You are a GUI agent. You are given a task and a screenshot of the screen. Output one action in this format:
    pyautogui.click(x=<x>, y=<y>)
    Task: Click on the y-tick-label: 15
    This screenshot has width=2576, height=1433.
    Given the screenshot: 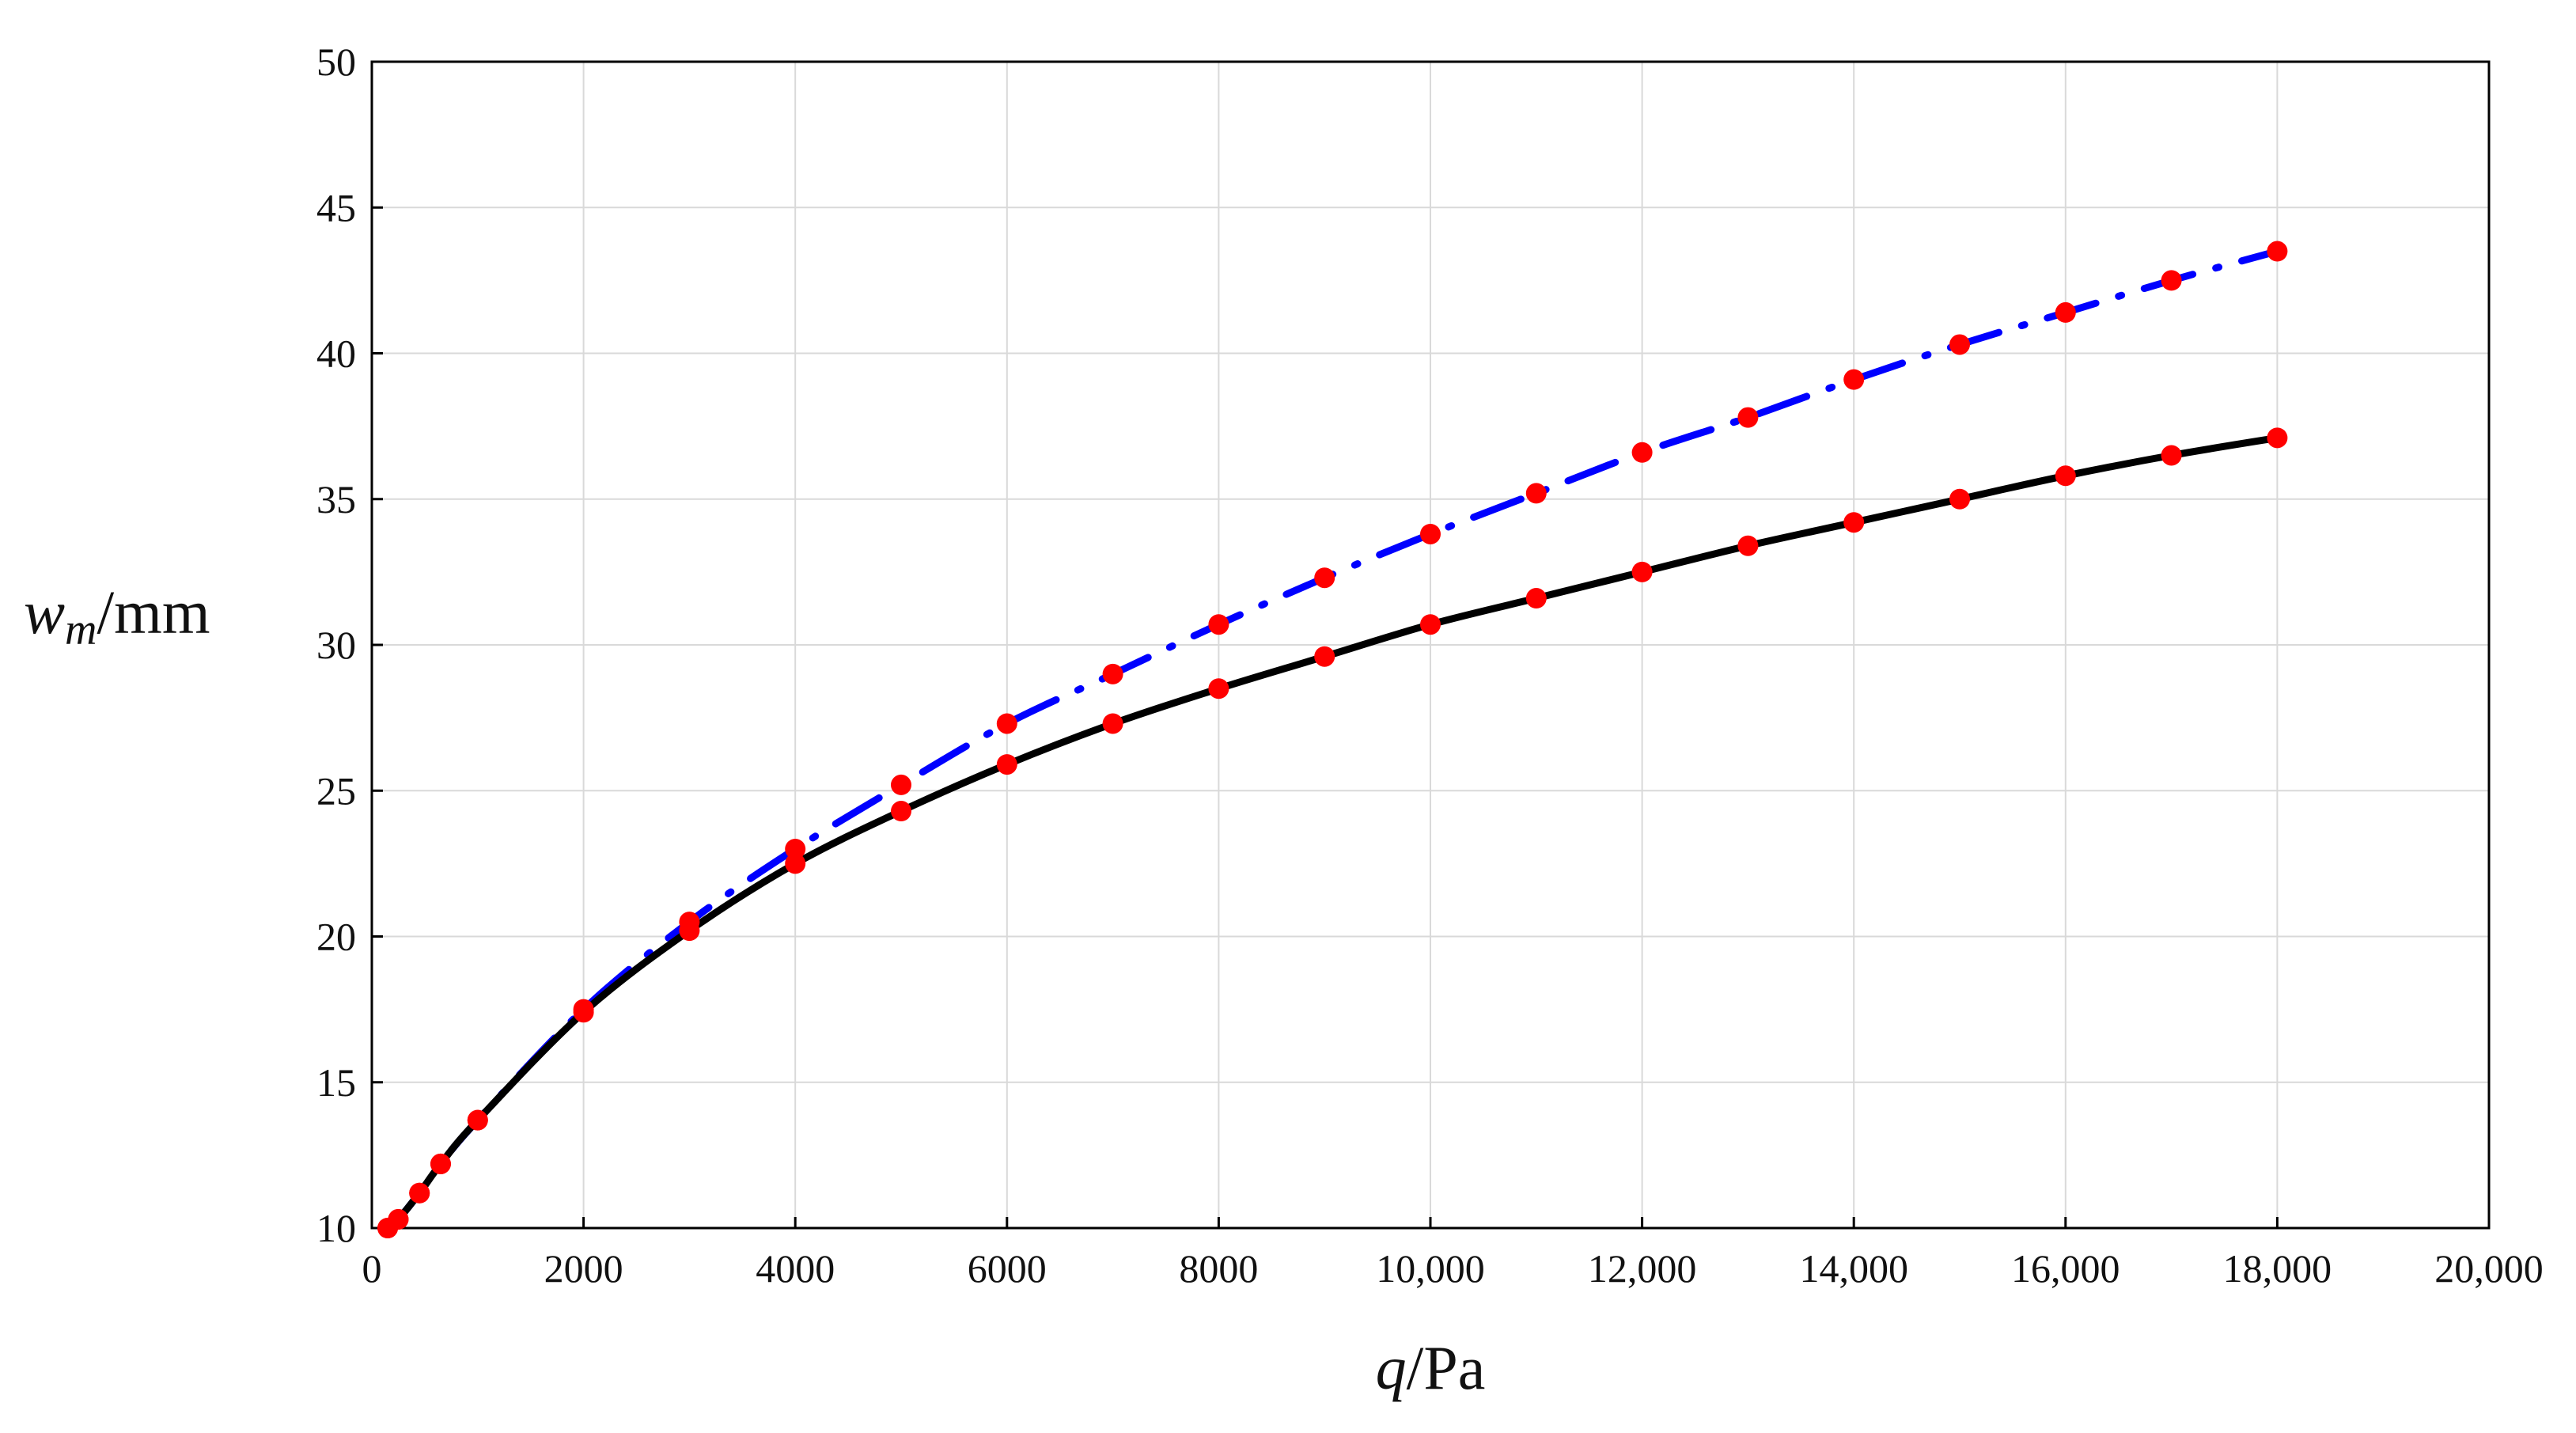 What is the action you would take?
    pyautogui.click(x=336, y=1082)
    